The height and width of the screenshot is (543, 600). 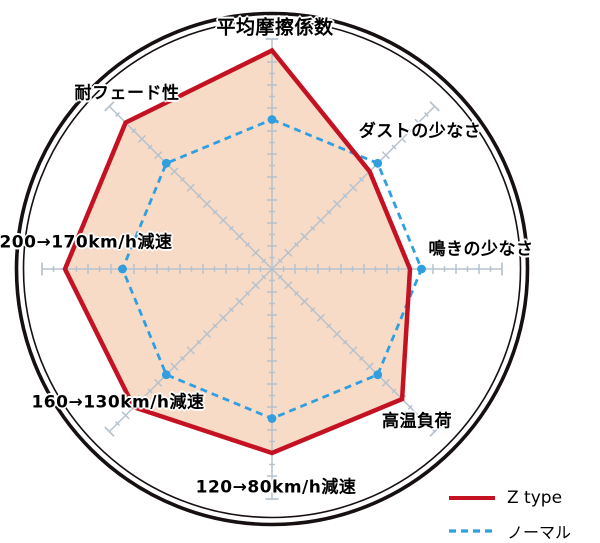 I want to click on axis-label-average-friction: 平均摩擦係数, so click(x=275, y=27).